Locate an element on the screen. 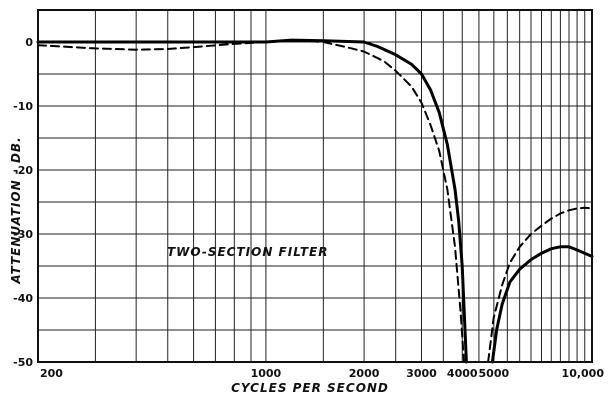 The image size is (608, 400). x-tick-label: 10,000 is located at coordinates (583, 373).